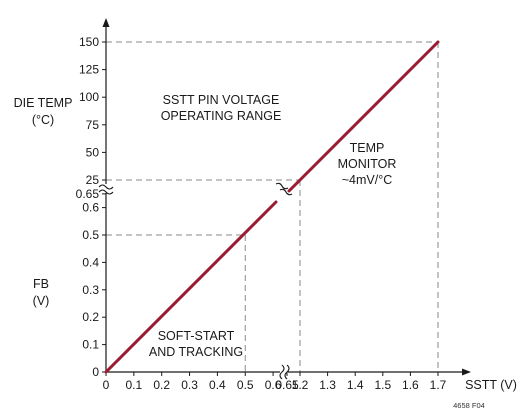 This screenshot has height=413, width=521. What do you see at coordinates (245, 385) in the screenshot?
I see `x-tick-label-5: 0.5` at bounding box center [245, 385].